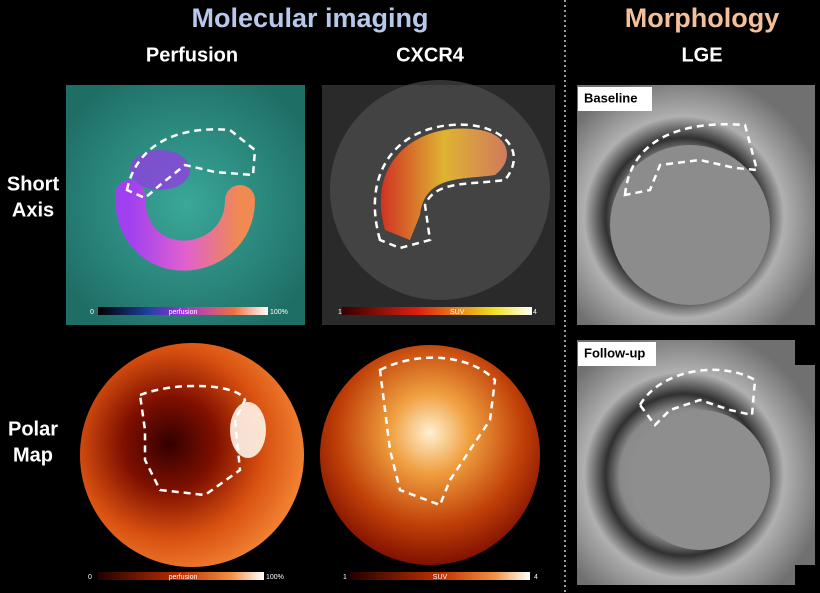  I want to click on cxcr4-polar-map: 1 SUV 4, so click(430, 463).